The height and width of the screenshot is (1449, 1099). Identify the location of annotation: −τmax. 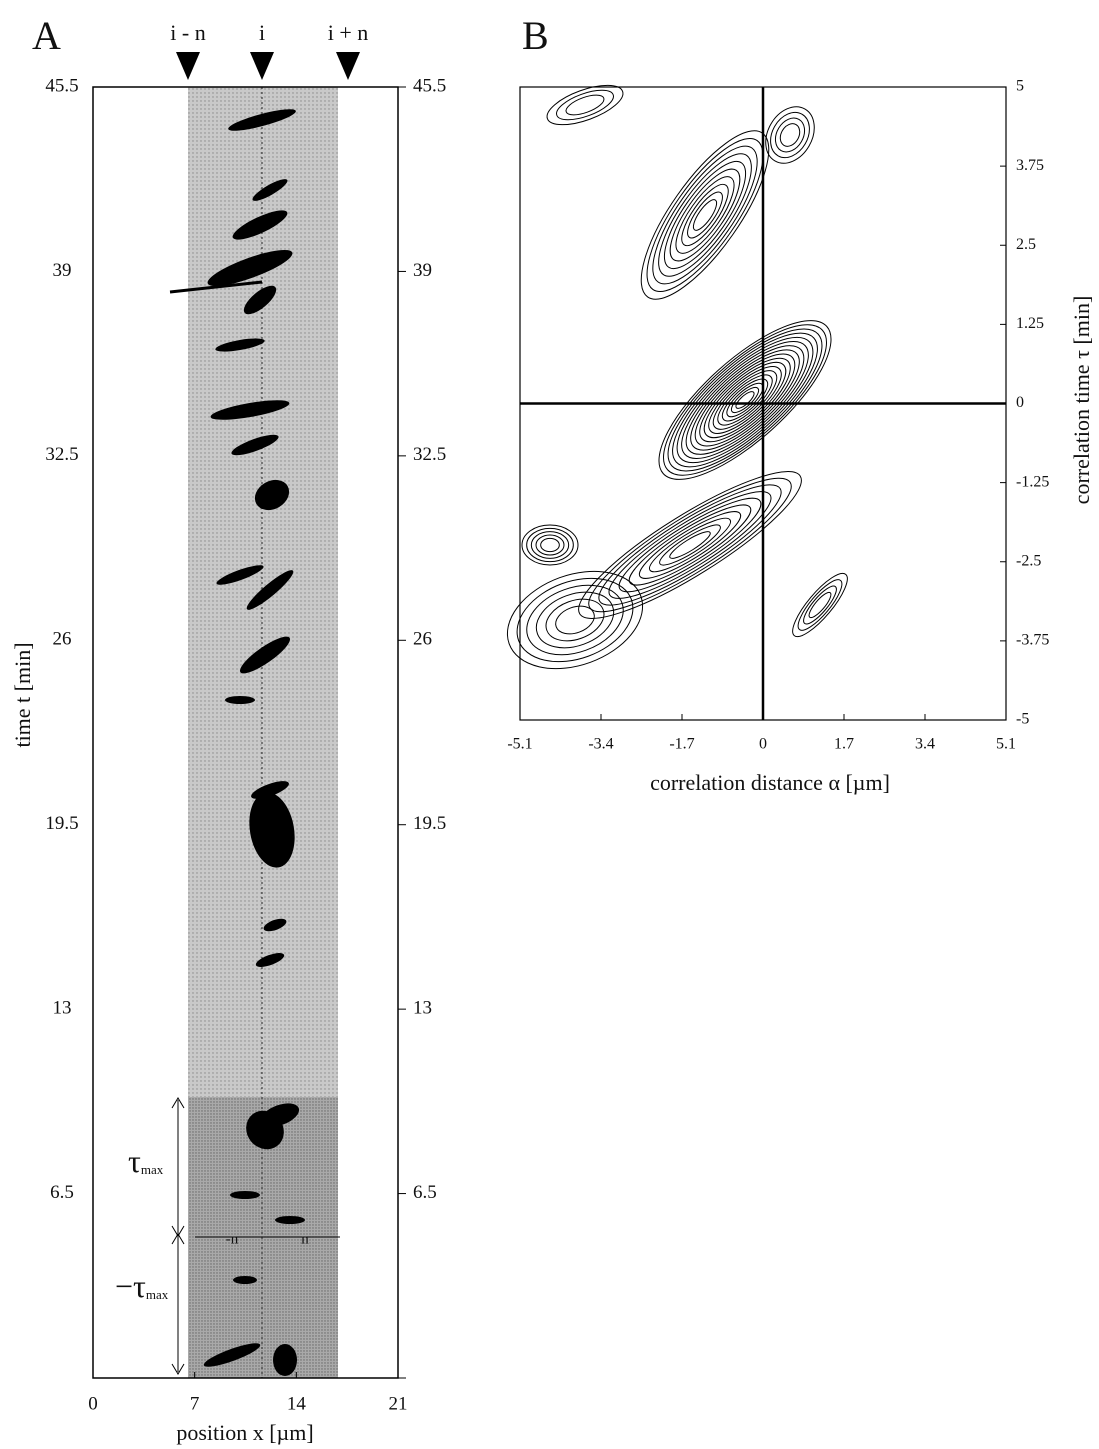
(142, 1286).